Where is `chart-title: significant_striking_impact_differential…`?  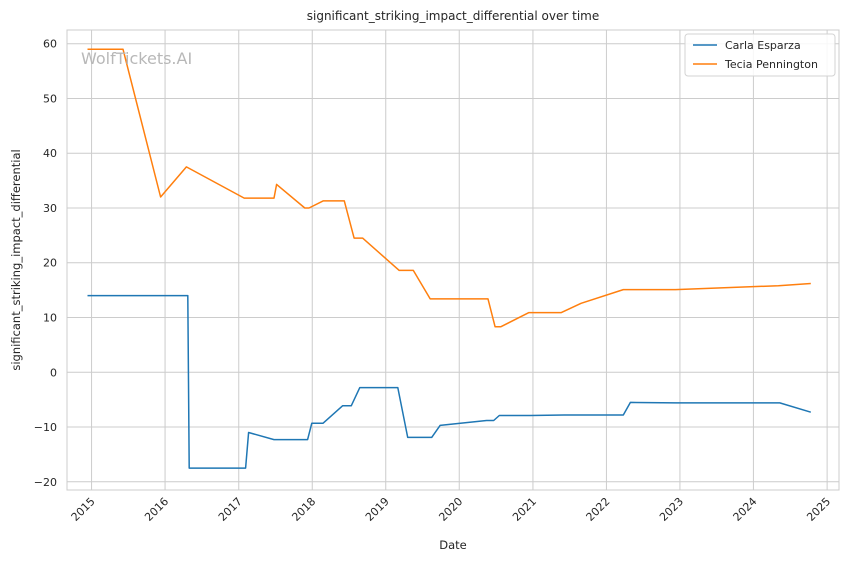 chart-title: significant_striking_impact_differential… is located at coordinates (453, 16).